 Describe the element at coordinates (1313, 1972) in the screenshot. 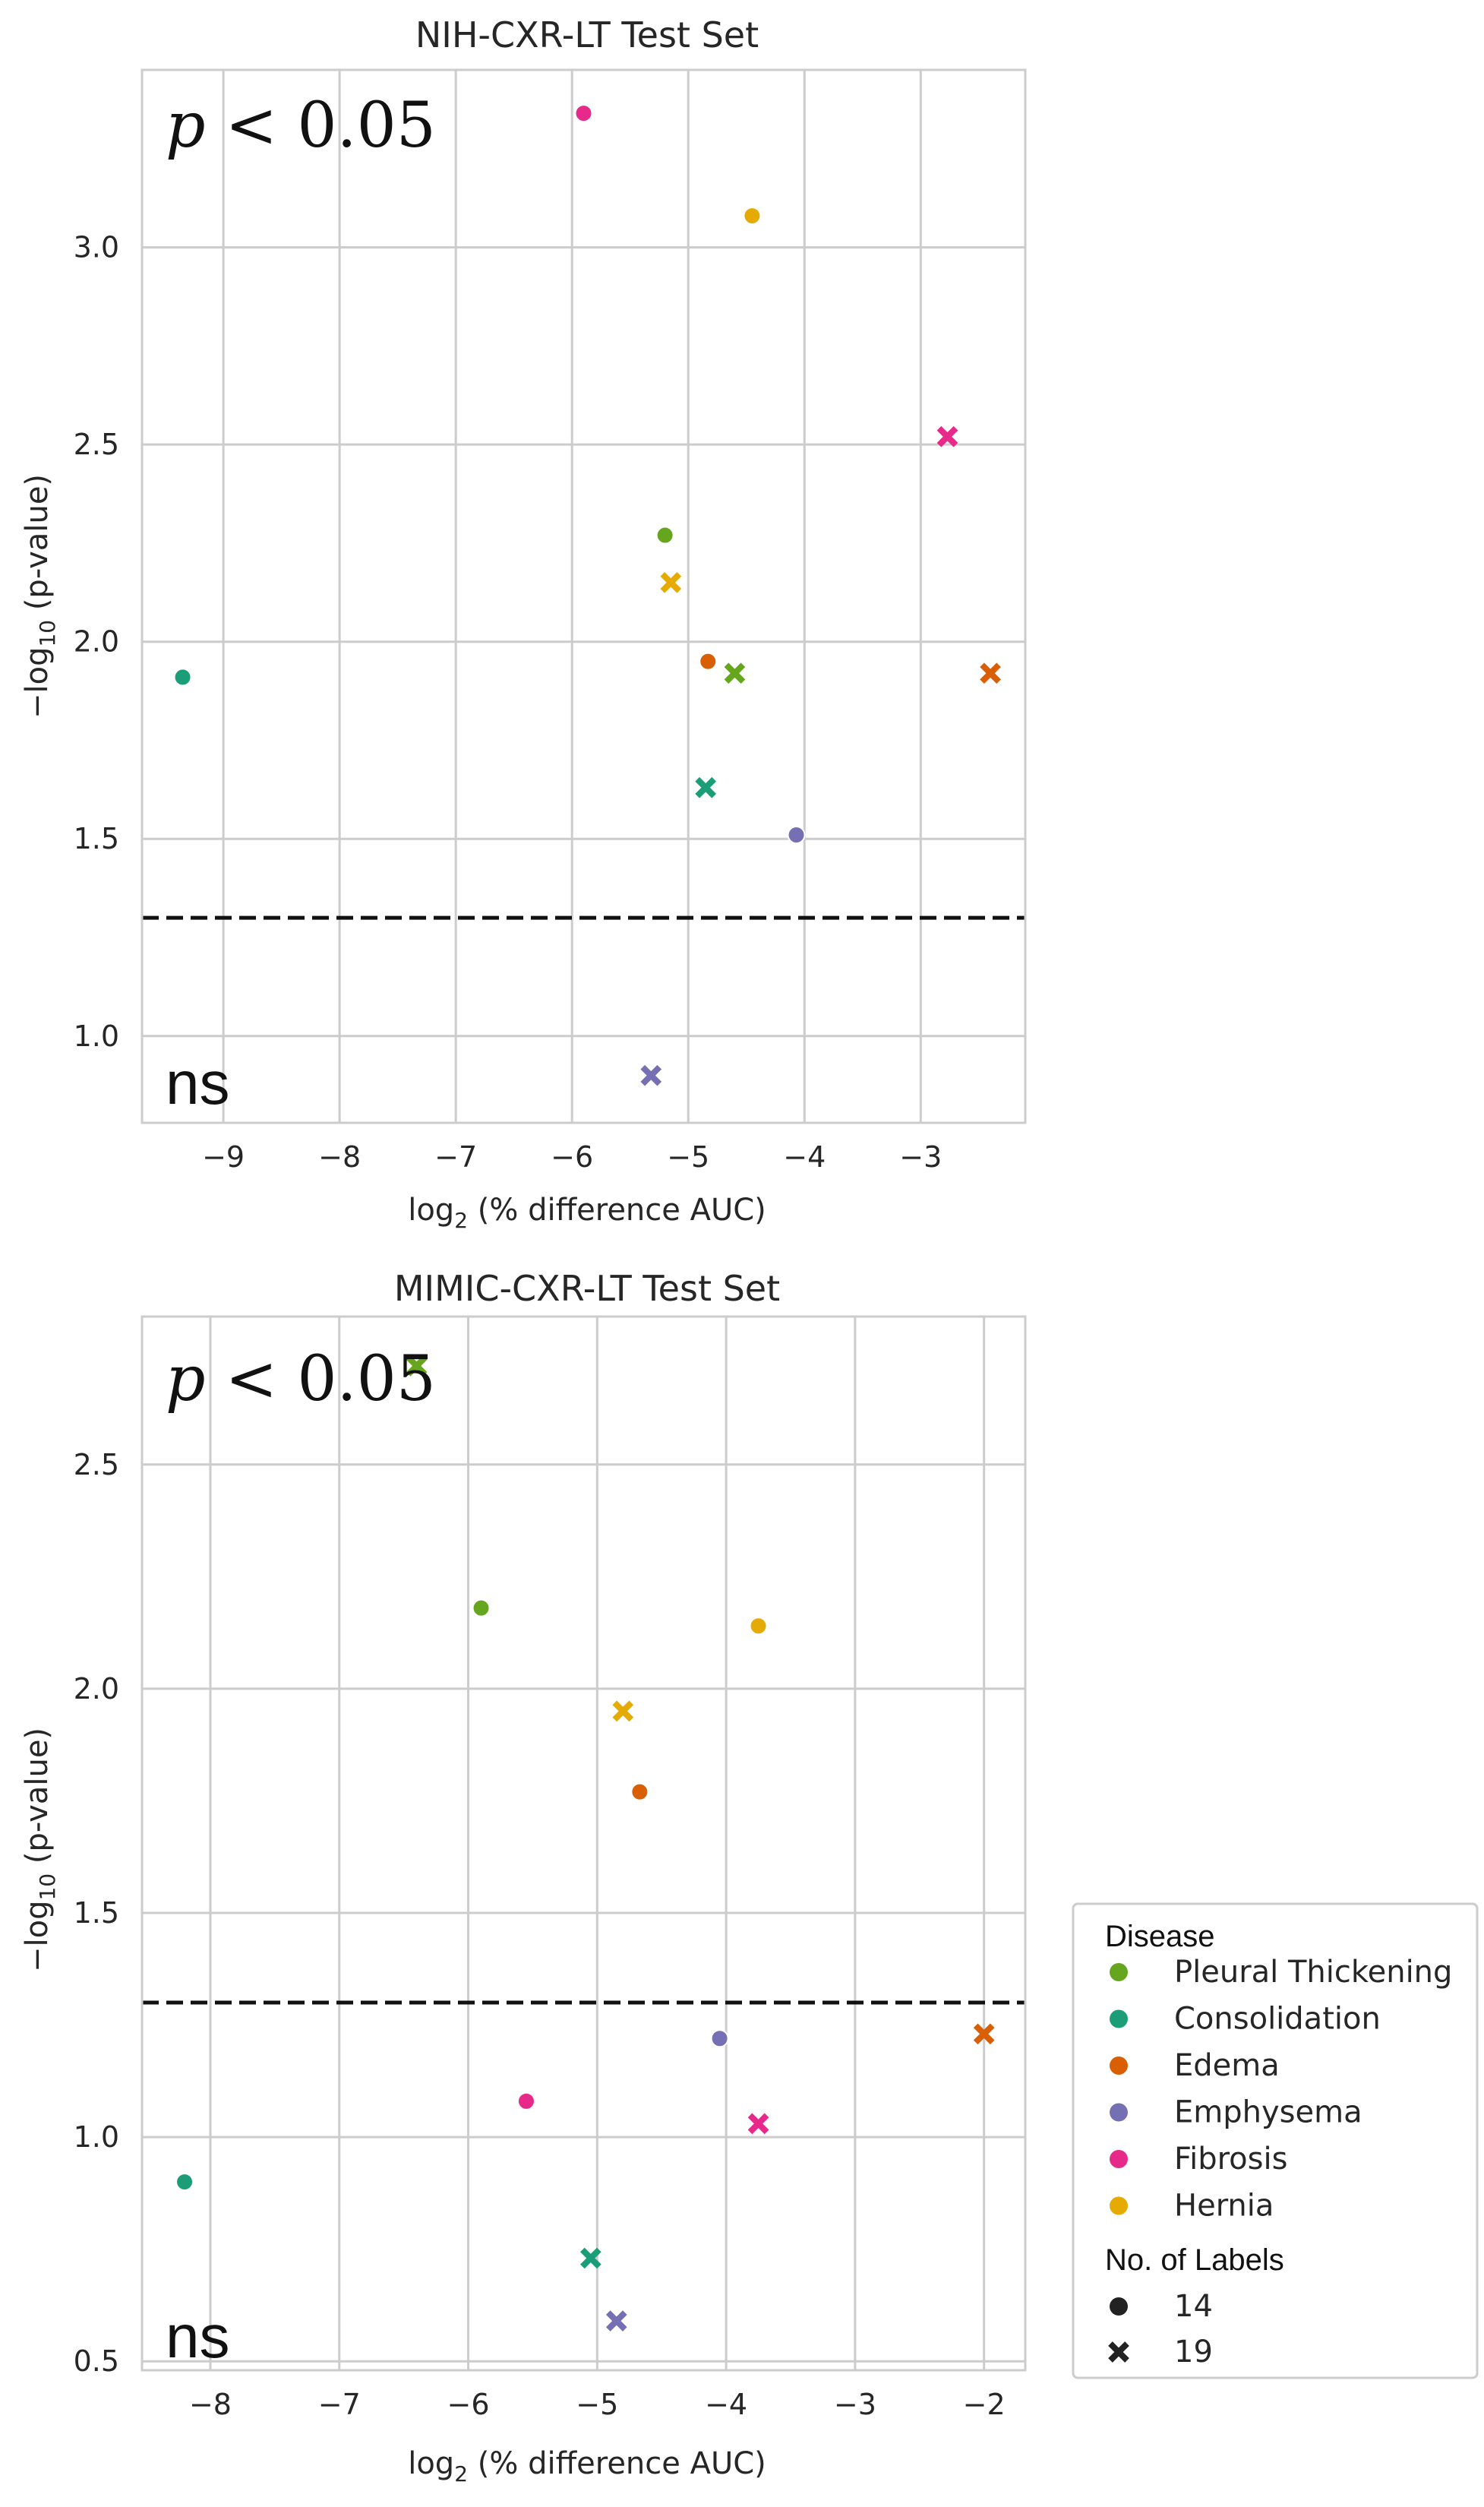

I see `legend-label-pleural-thickening: Pleural Thickening` at that location.